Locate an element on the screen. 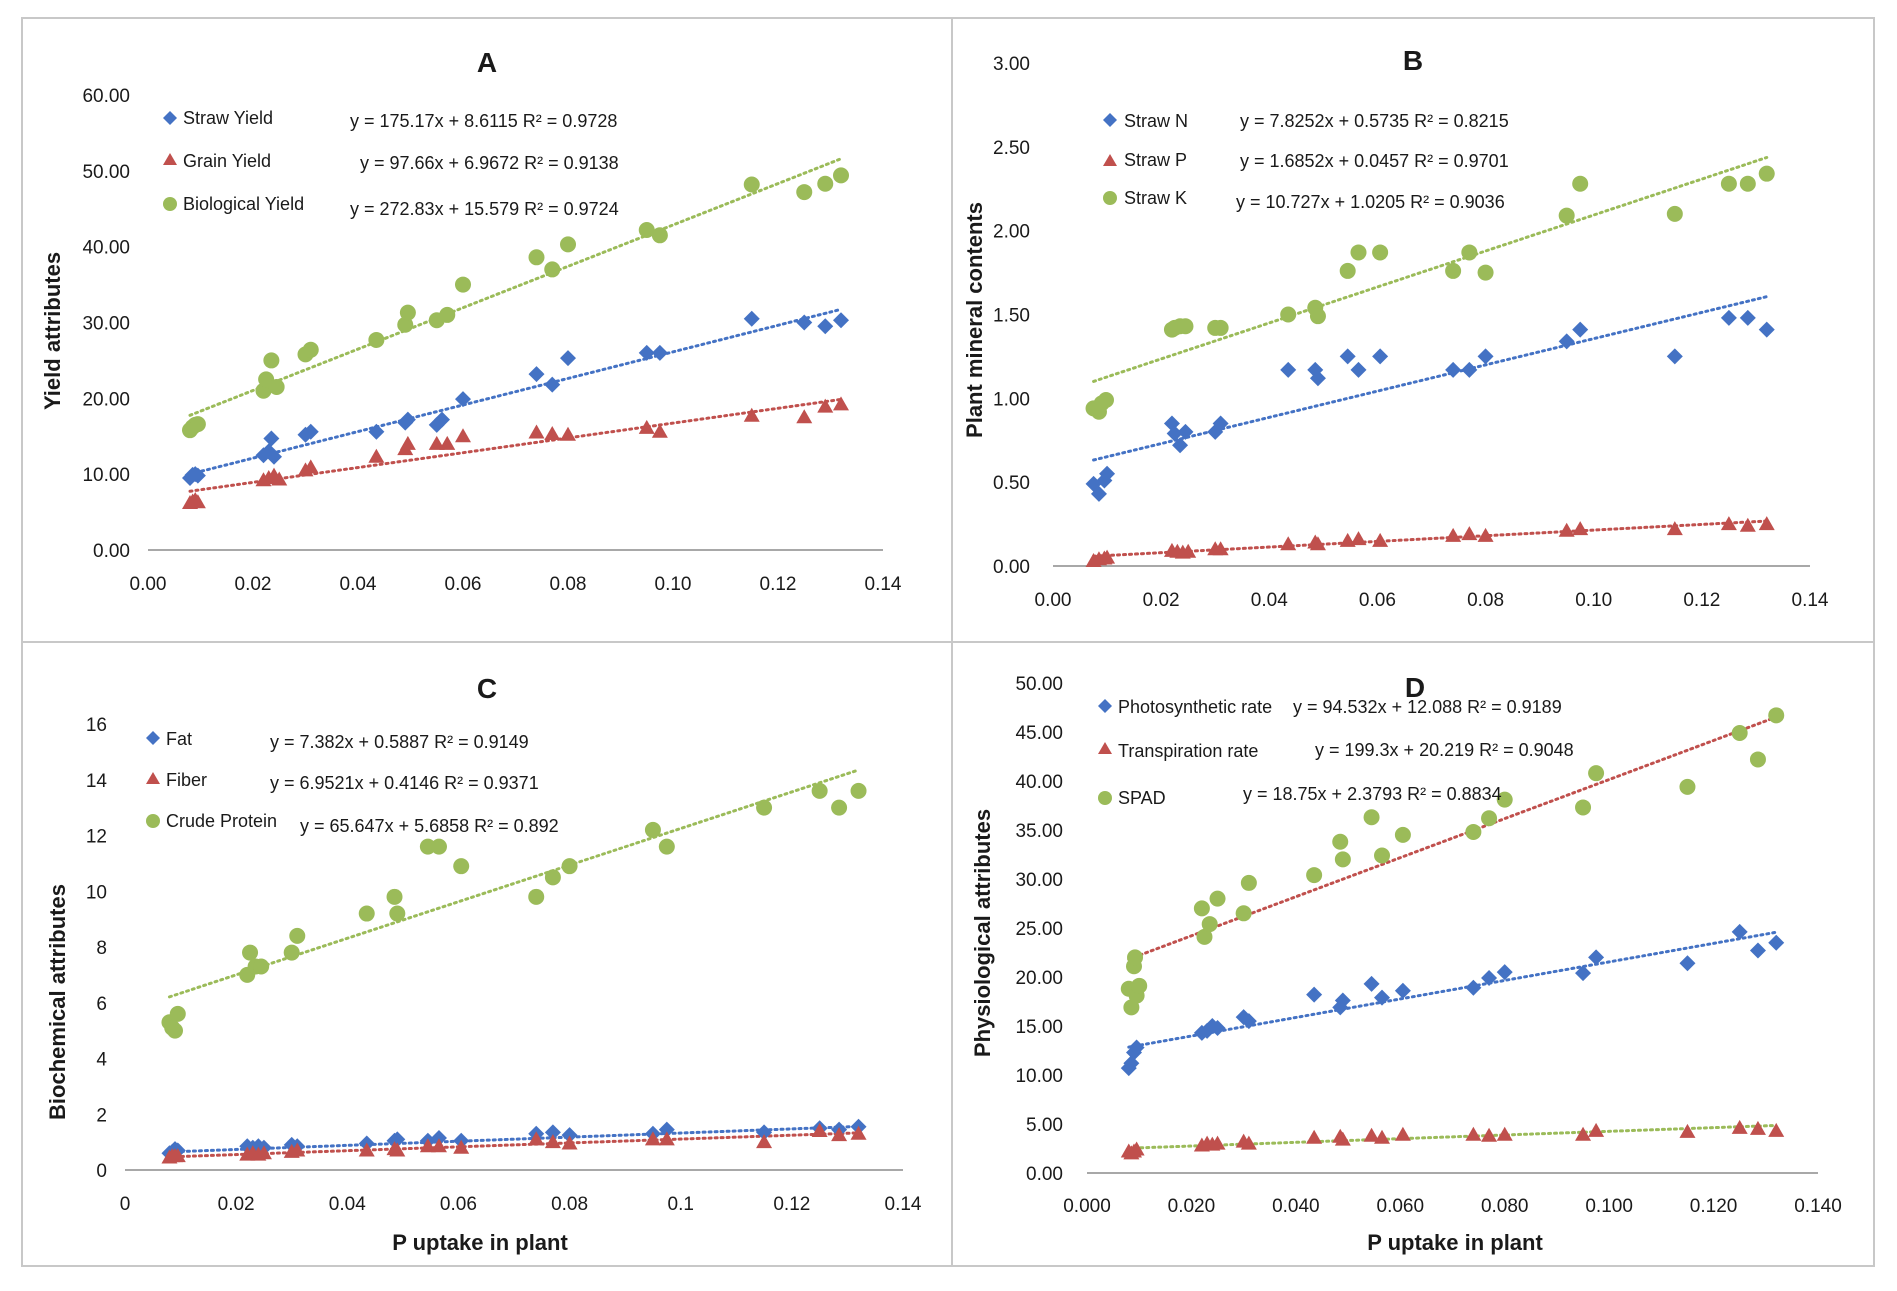  panel-b-title: B is located at coordinates (1413, 60).